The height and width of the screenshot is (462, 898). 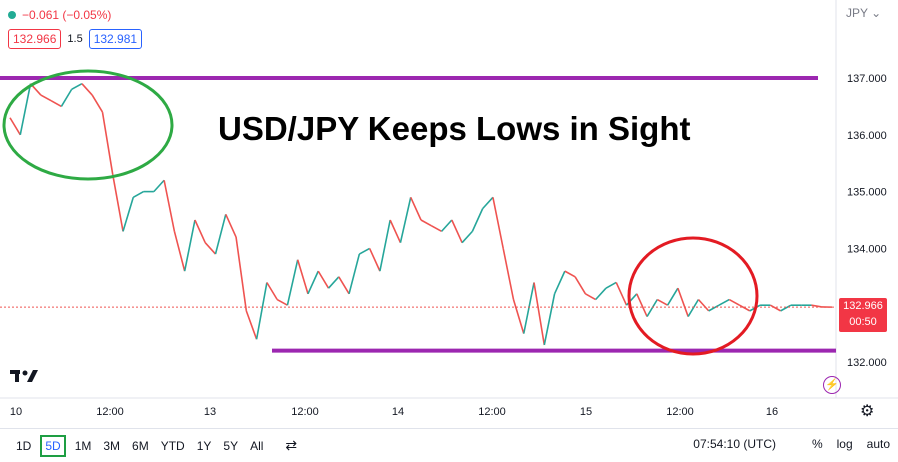 I want to click on timeframe-5y-button: 5Y, so click(x=230, y=446).